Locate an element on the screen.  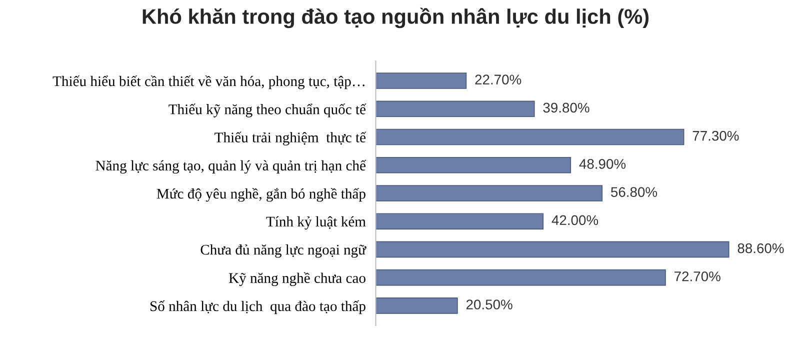
chart-title: Khó khăn trong đào tạo nguồn nhân lực du lịch (%) is located at coordinates (395, 18).